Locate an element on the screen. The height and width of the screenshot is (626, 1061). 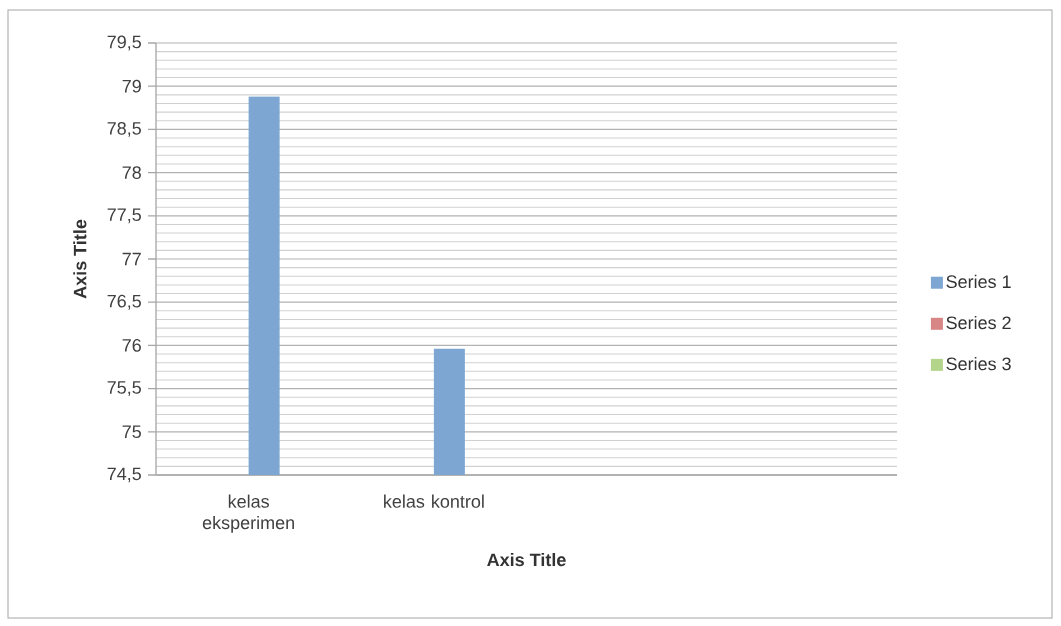
x-tick-label: kelas kontrol is located at coordinates (434, 501).